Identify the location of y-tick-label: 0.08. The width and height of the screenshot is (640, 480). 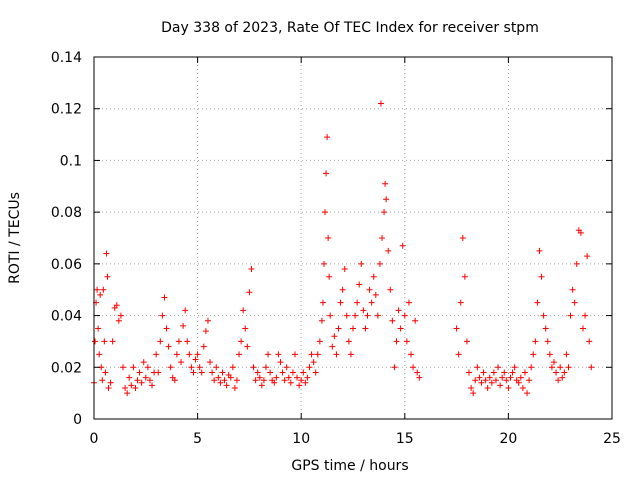
(66, 213).